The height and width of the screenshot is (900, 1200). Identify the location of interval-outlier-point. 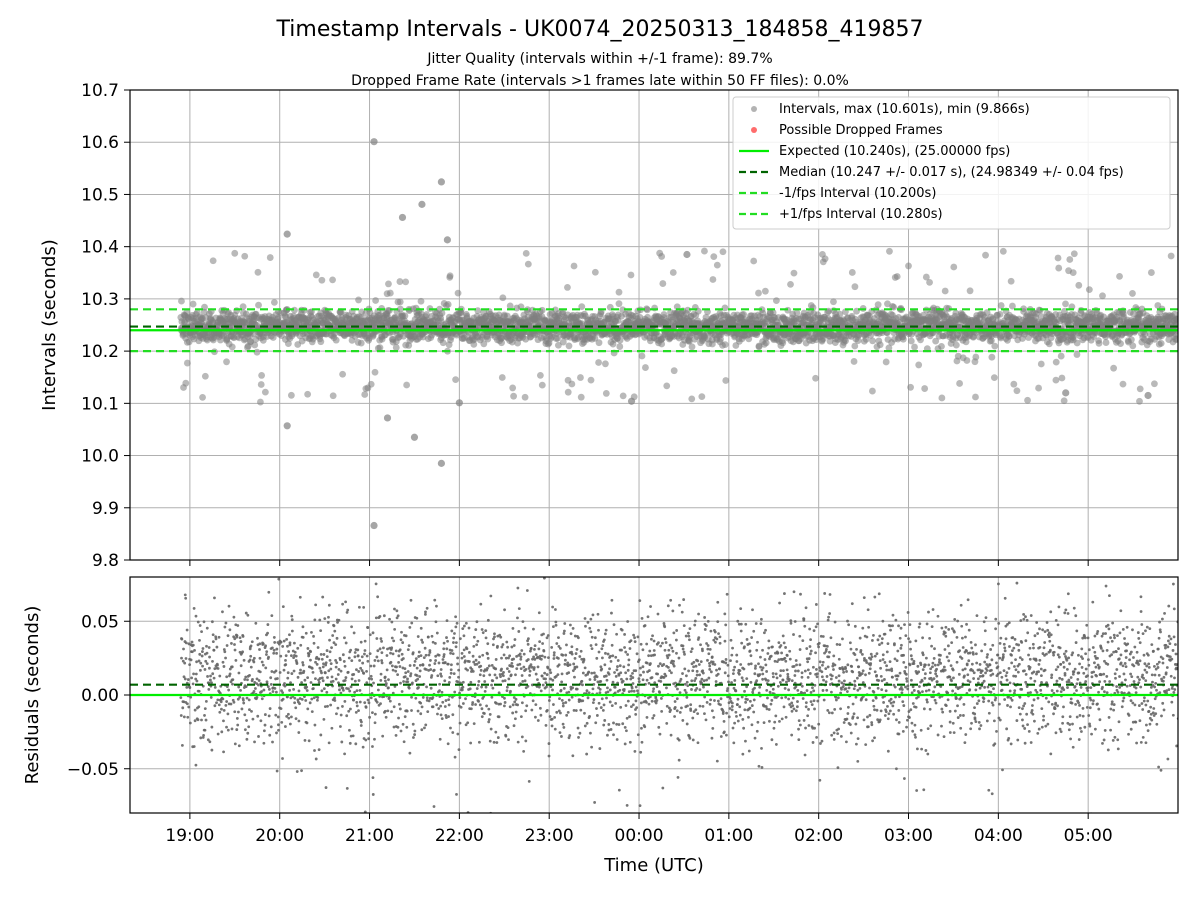
(414, 437).